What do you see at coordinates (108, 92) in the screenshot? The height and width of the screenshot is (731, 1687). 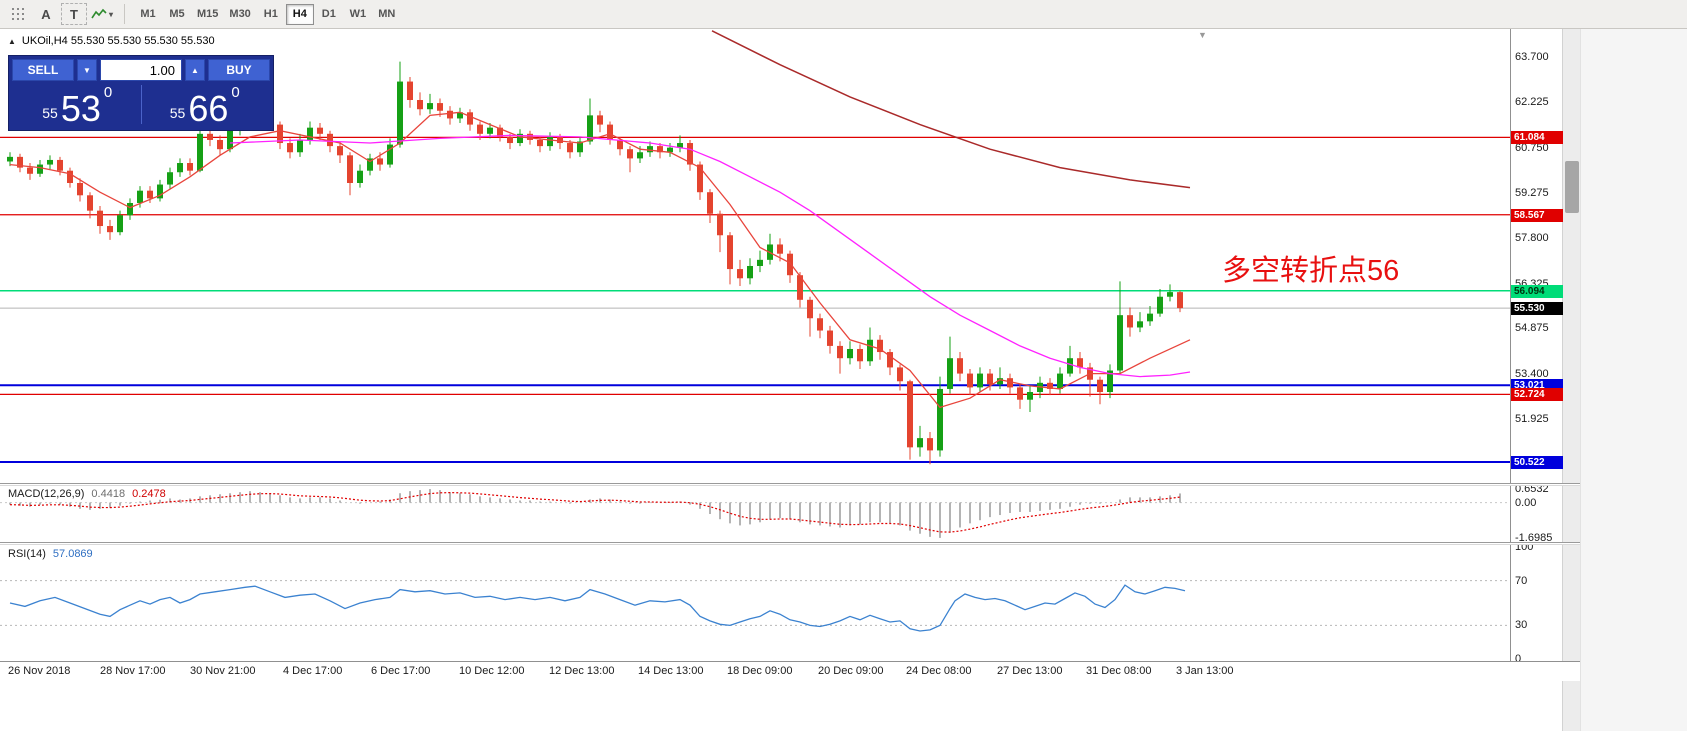 I see `sell-price-pip: 0` at bounding box center [108, 92].